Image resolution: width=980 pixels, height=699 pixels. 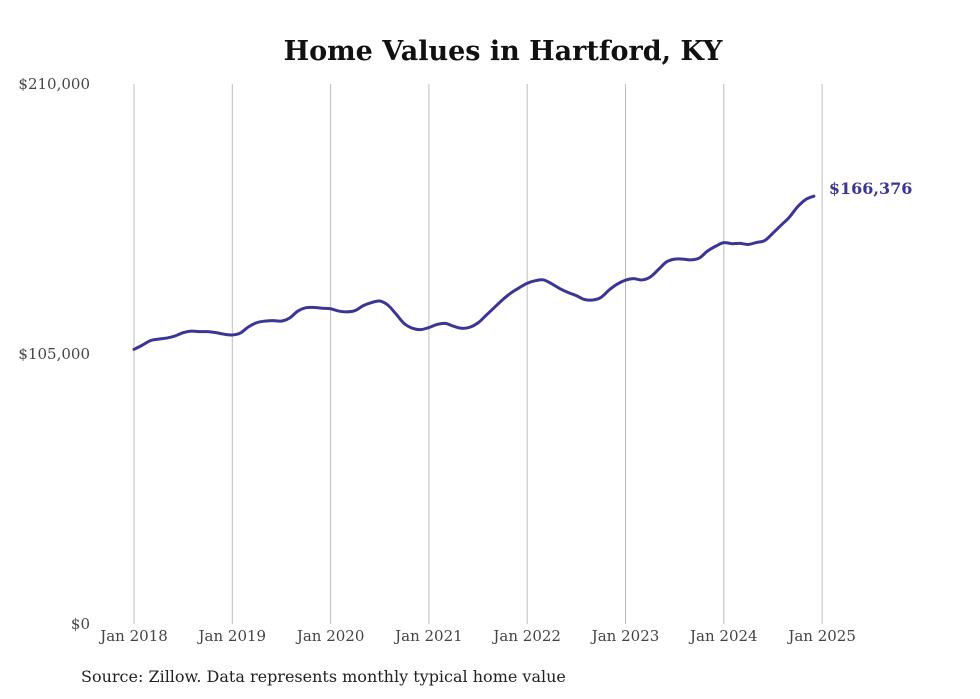 I want to click on x-tick-label: Jan 2024, so click(x=723, y=636).